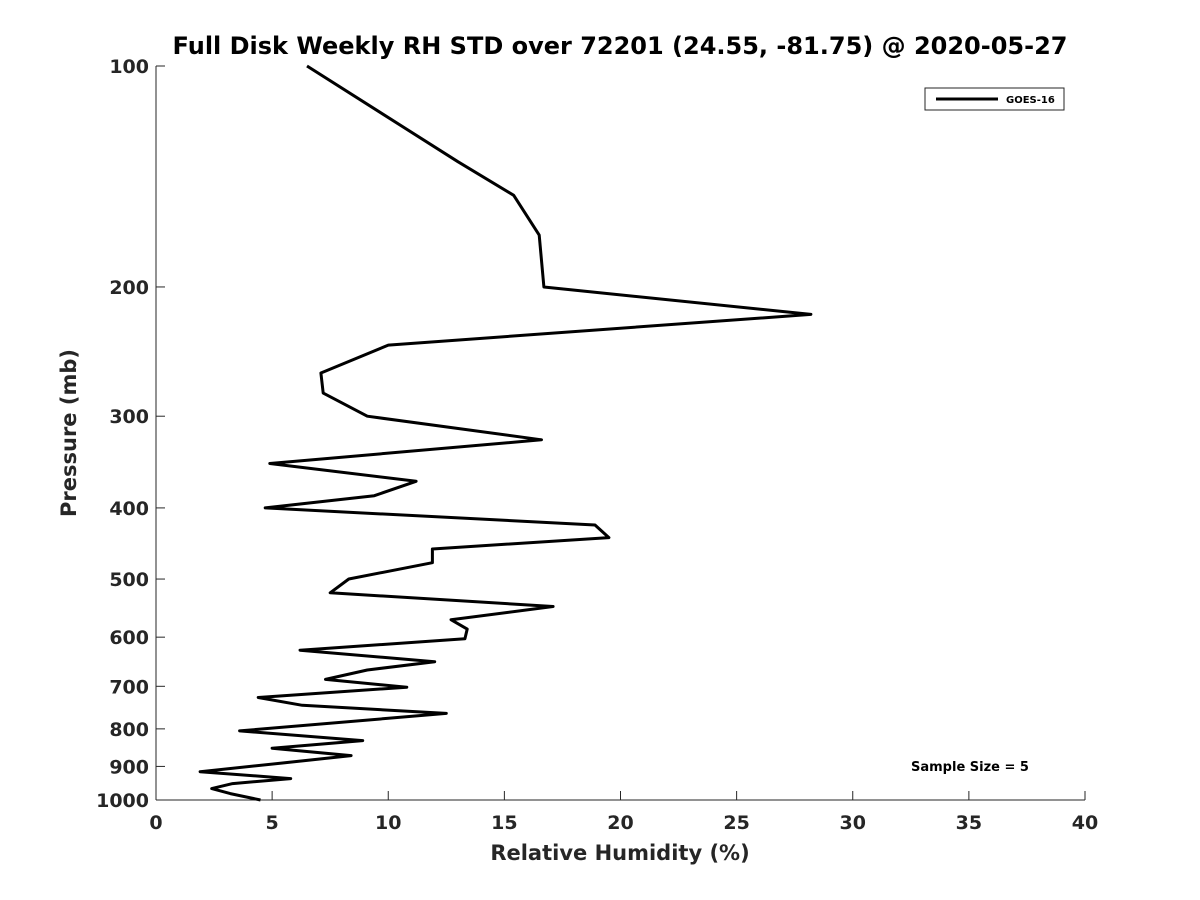 This screenshot has height=900, width=1200. I want to click on y-tick-label: 700, so click(129, 687).